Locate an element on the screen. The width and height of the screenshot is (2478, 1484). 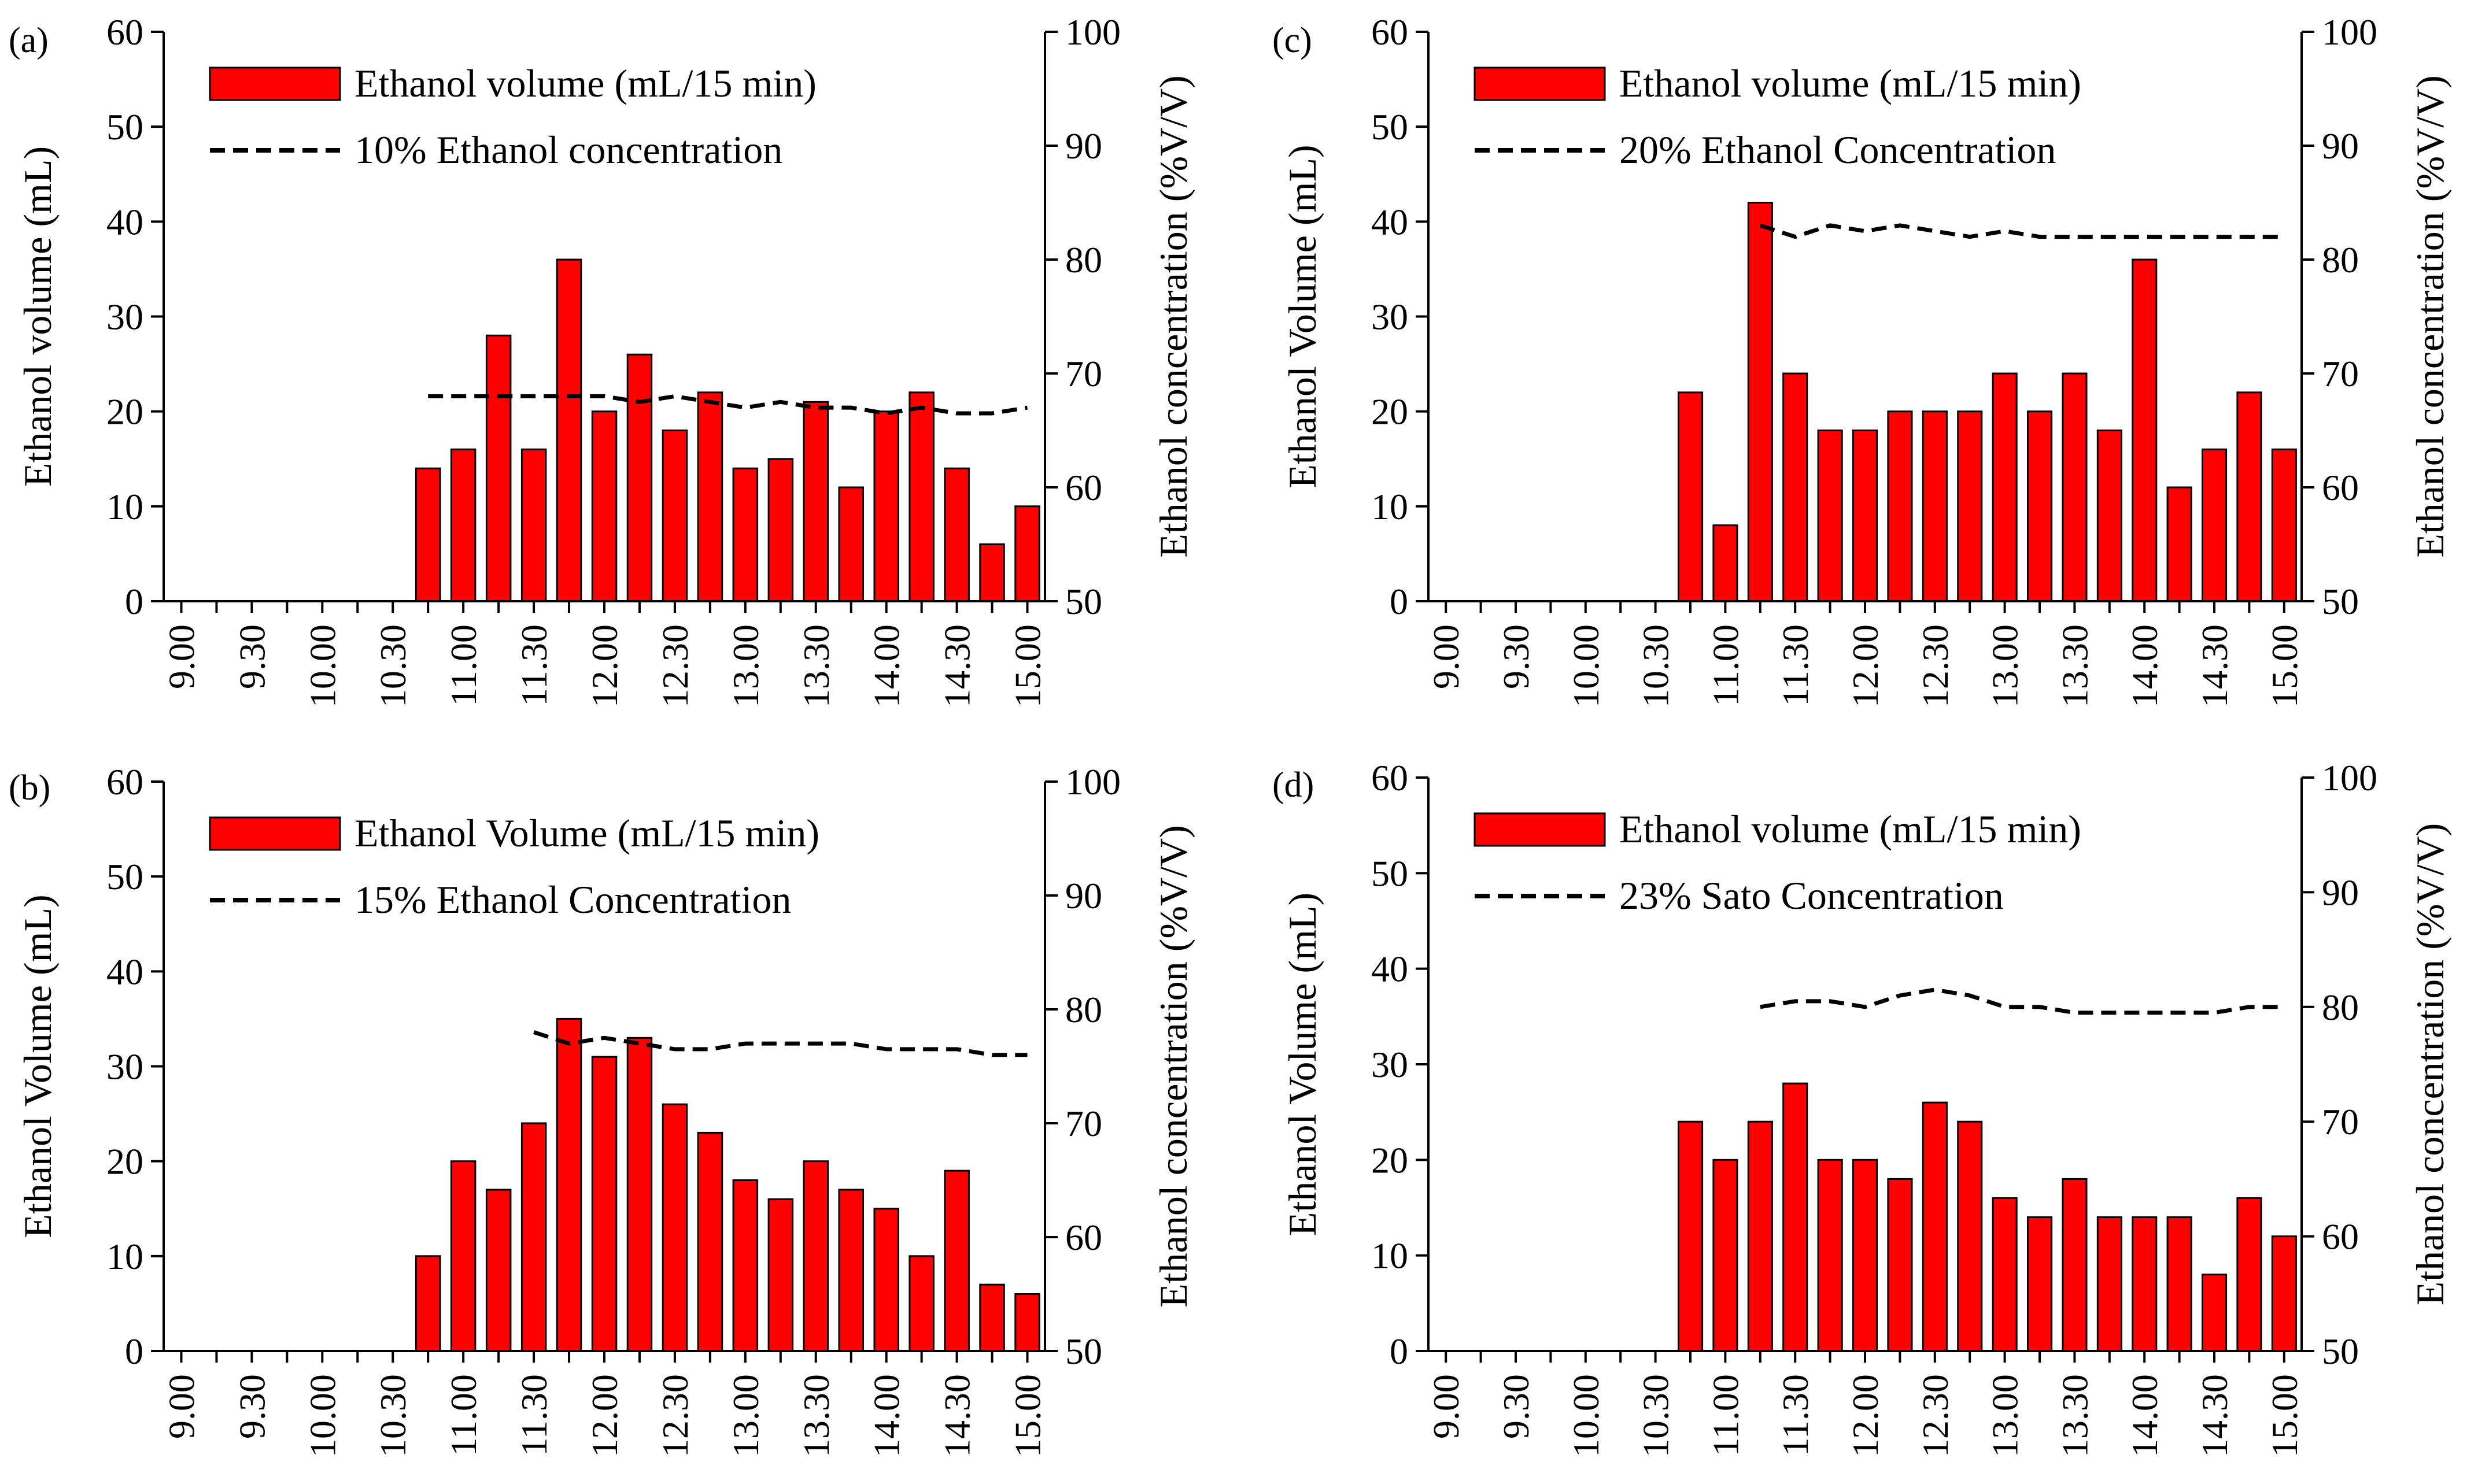
legend-bar-label: Ethanol volume (mL/15 min) is located at coordinates (1850, 83).